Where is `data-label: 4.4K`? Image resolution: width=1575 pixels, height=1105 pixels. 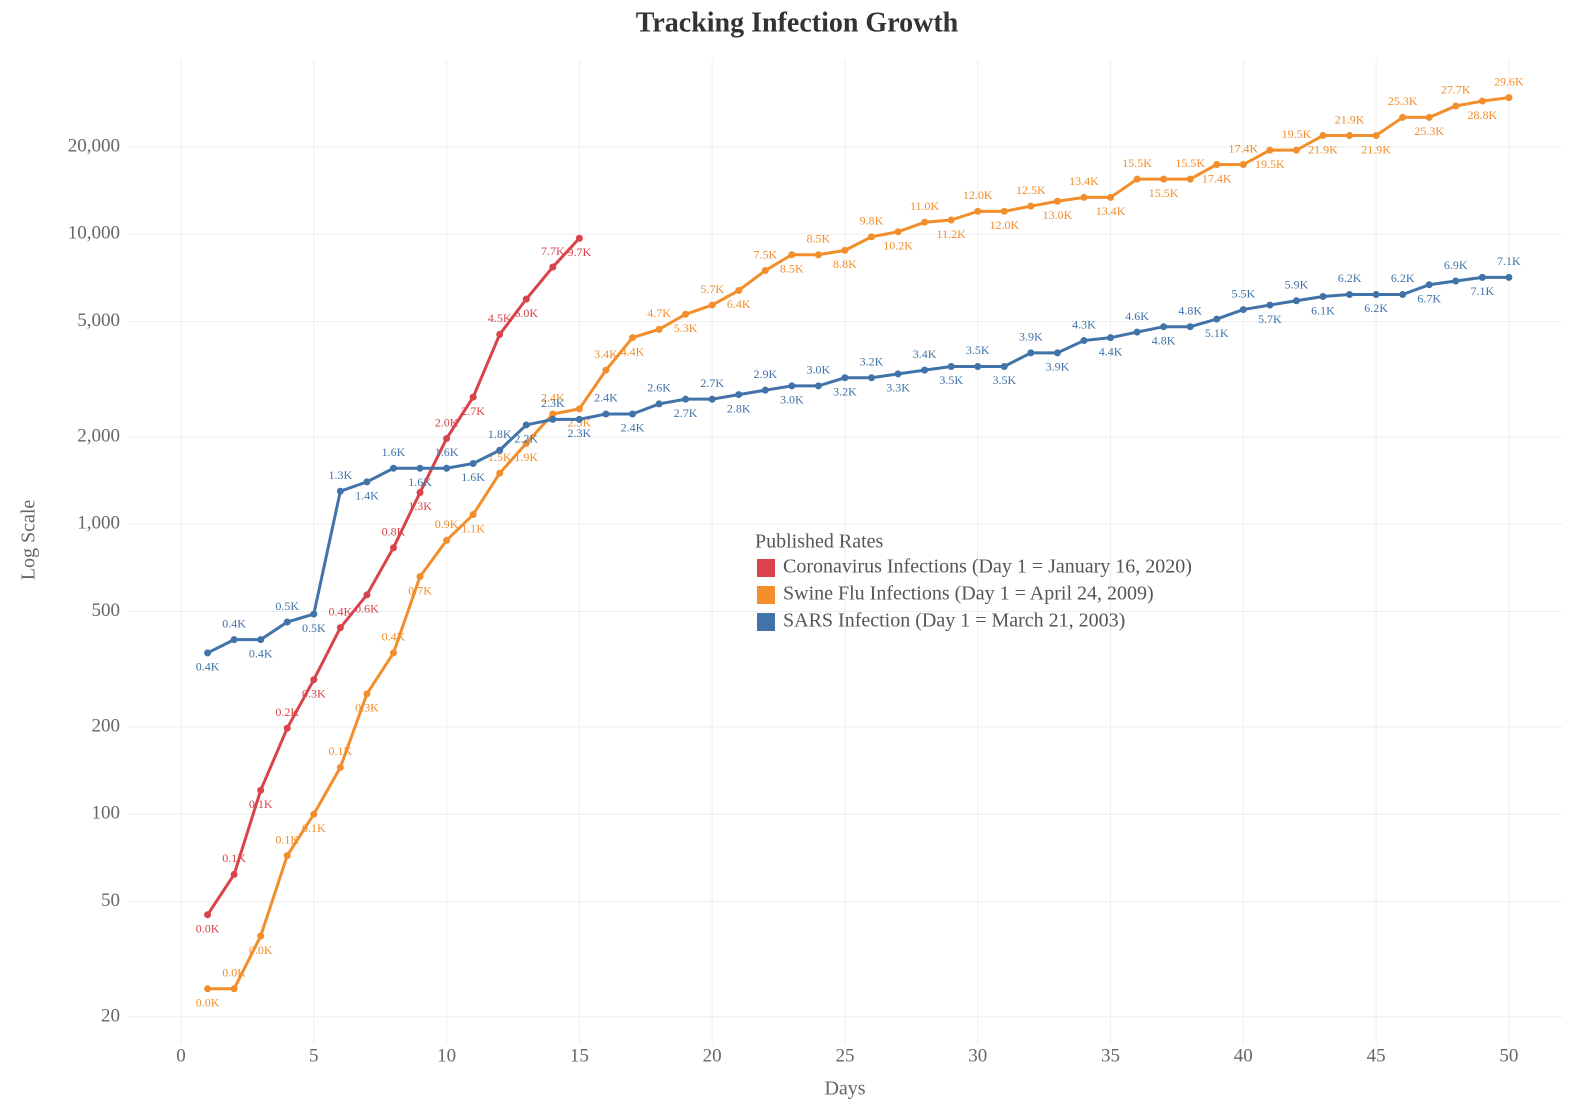
data-label: 4.4K is located at coordinates (1111, 351).